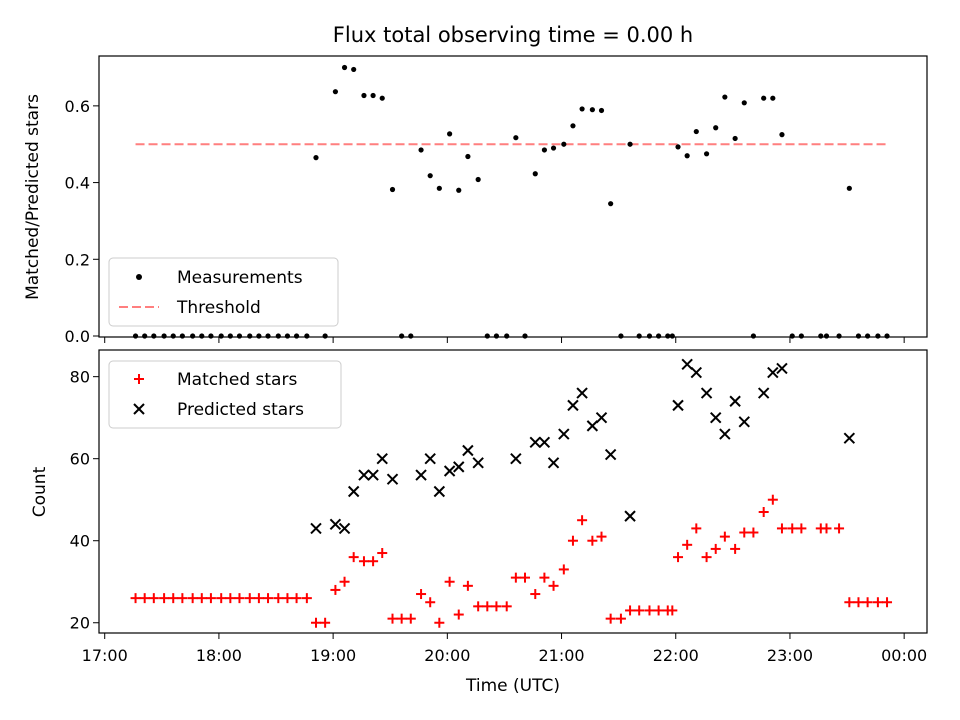 This screenshot has height=720, width=960. I want to click on top-y-tick-label: 0.6, so click(77, 106).